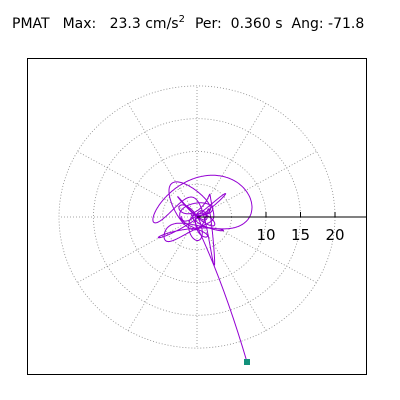  I want to click on trace-end-marker, so click(247, 362).